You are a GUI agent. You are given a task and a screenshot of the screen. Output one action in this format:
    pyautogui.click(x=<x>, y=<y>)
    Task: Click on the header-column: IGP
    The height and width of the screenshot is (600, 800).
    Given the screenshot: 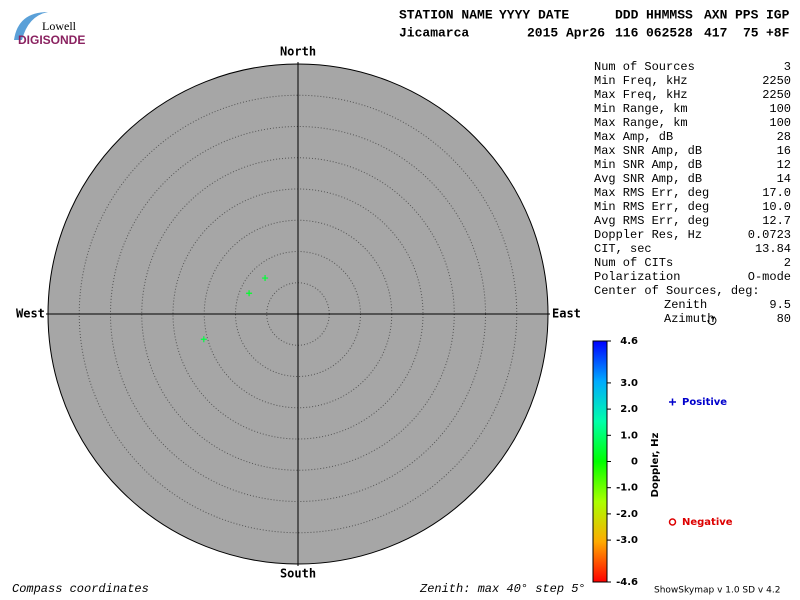 What is the action you would take?
    pyautogui.click(x=778, y=14)
    